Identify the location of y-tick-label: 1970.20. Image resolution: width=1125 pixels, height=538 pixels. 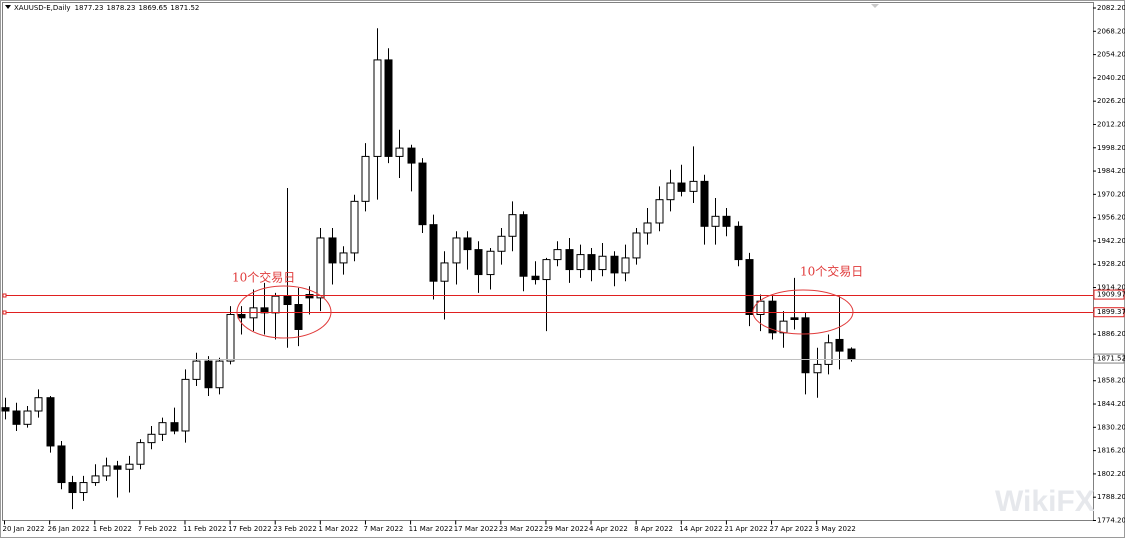
(1111, 194).